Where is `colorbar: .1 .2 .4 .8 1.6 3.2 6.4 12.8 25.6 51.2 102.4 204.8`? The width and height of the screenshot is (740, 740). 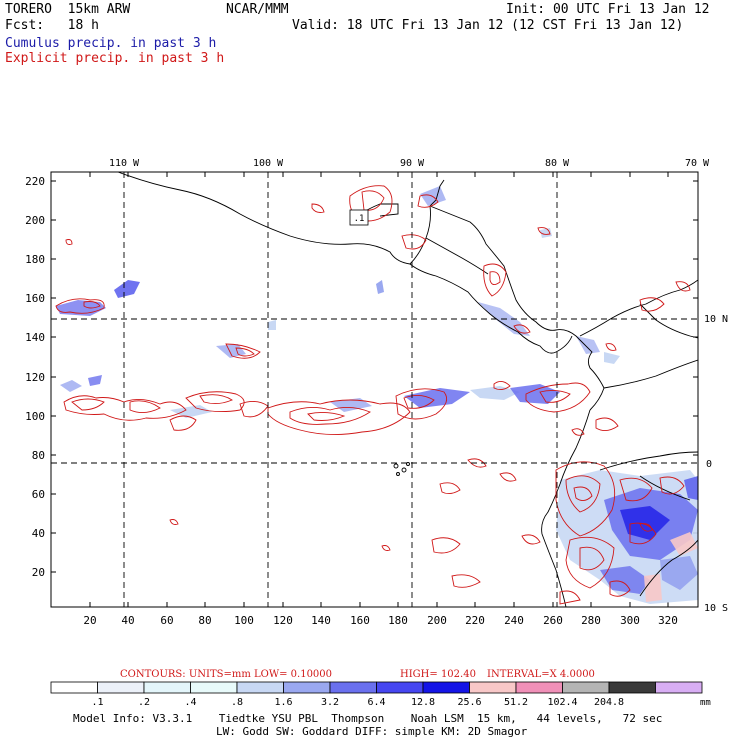 colorbar: .1 .2 .4 .8 1.6 3.2 6.4 12.8 25.6 51.2 102.4 204.8 is located at coordinates (376, 694).